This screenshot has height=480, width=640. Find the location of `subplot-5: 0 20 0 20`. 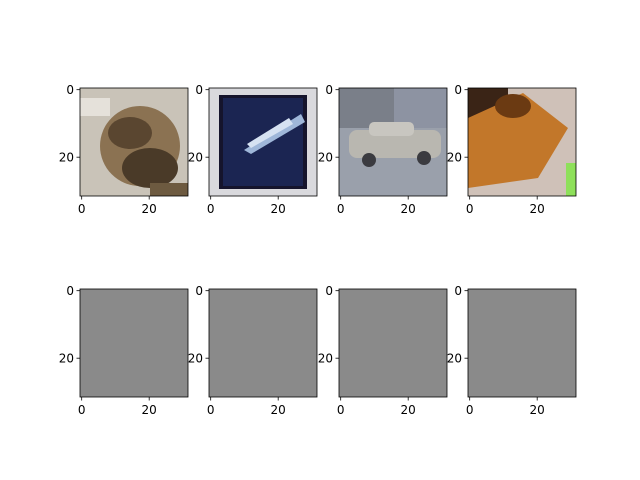

subplot-5: 0 20 0 20 is located at coordinates (124, 350).